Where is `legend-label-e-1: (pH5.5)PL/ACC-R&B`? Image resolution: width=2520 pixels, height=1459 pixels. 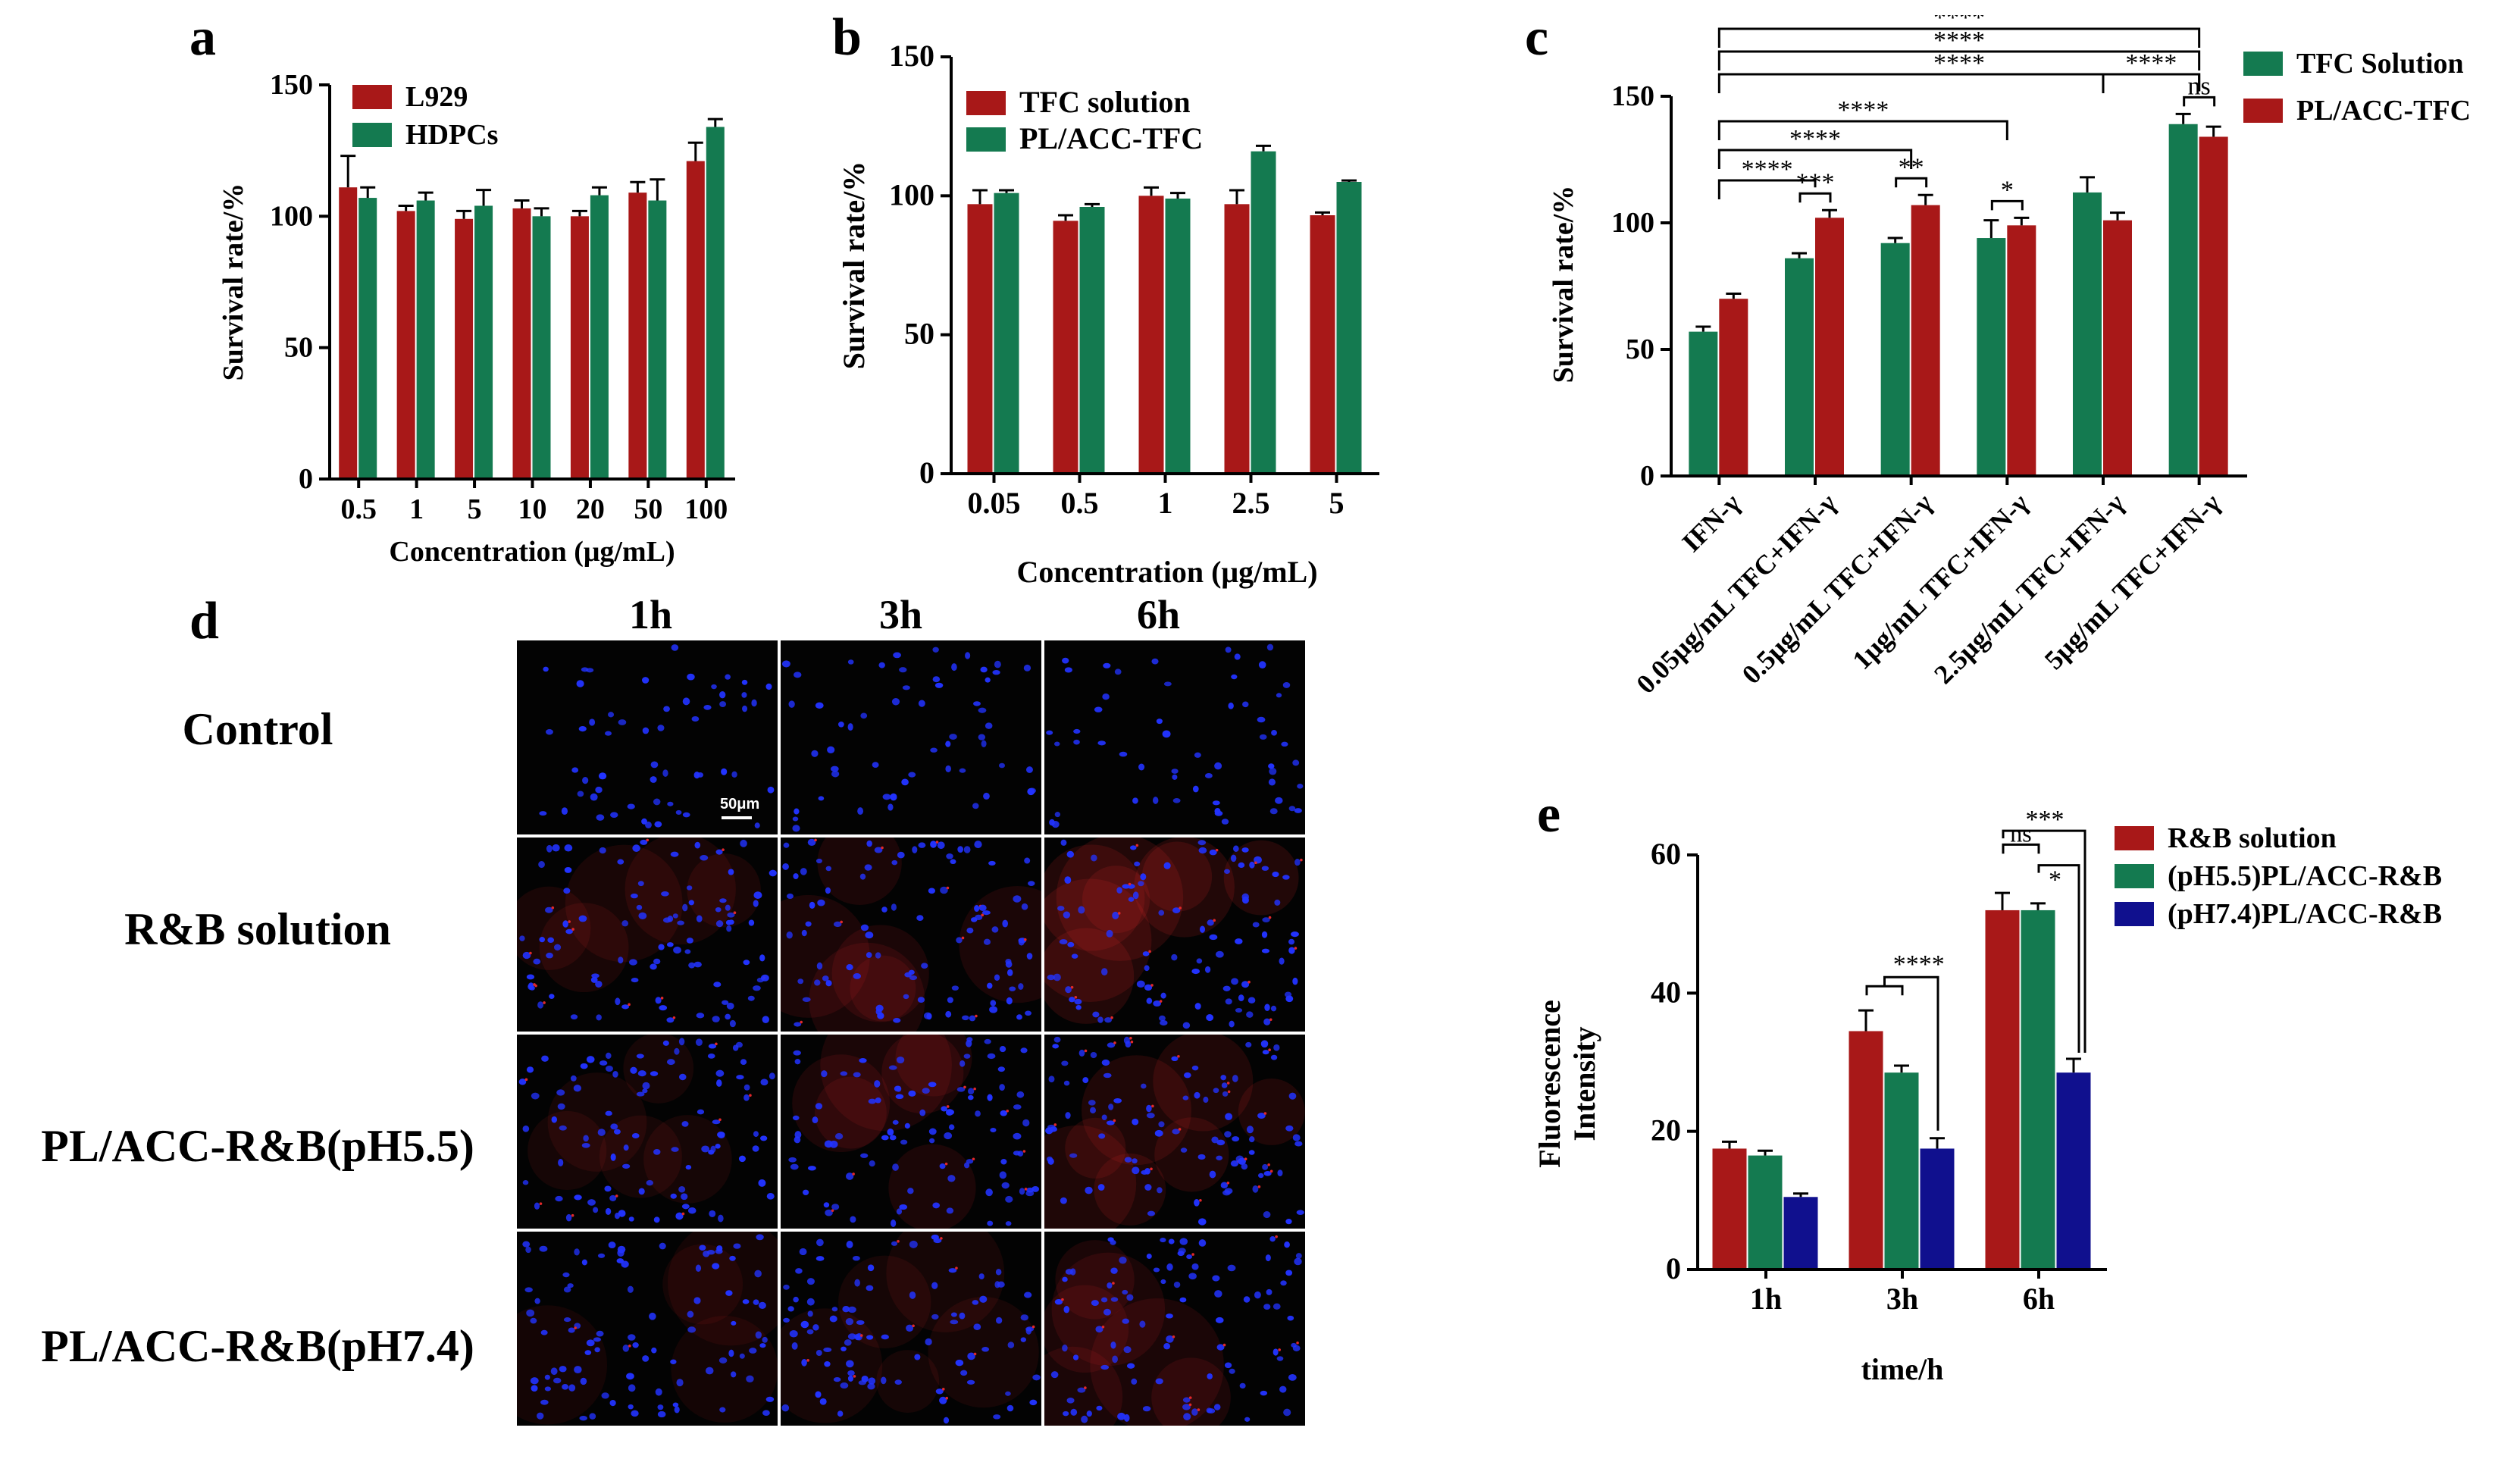 legend-label-e-1: (pH5.5)PL/ACC-R&B is located at coordinates (2305, 876).